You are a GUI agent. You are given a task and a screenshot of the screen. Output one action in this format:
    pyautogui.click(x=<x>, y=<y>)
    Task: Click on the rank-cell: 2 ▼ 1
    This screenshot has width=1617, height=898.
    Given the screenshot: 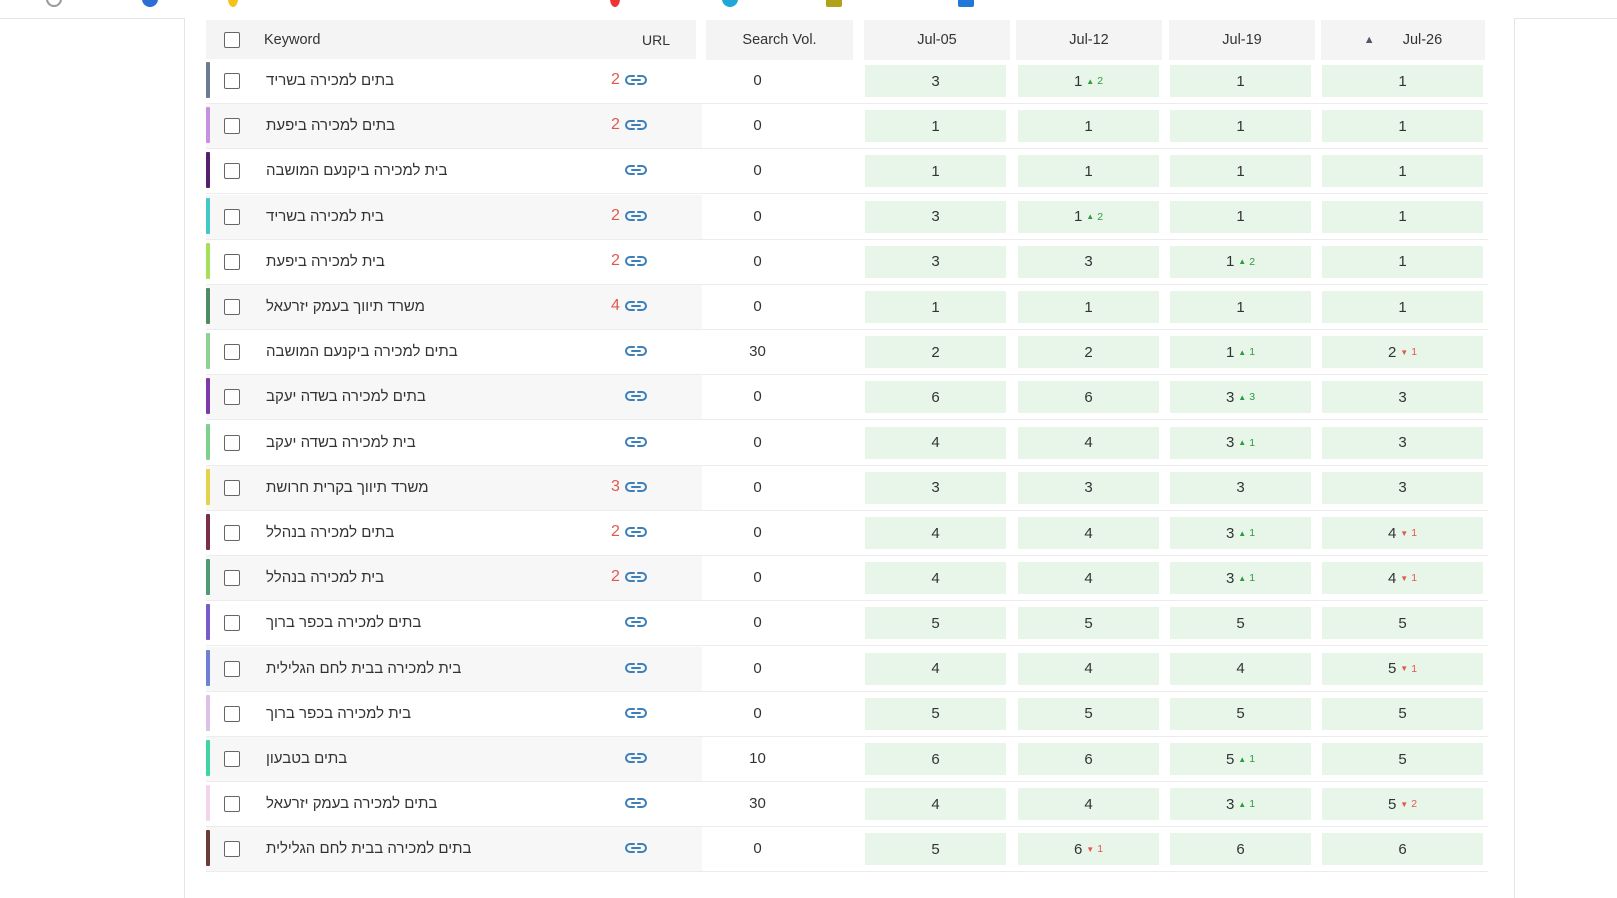 What is the action you would take?
    pyautogui.click(x=1402, y=352)
    